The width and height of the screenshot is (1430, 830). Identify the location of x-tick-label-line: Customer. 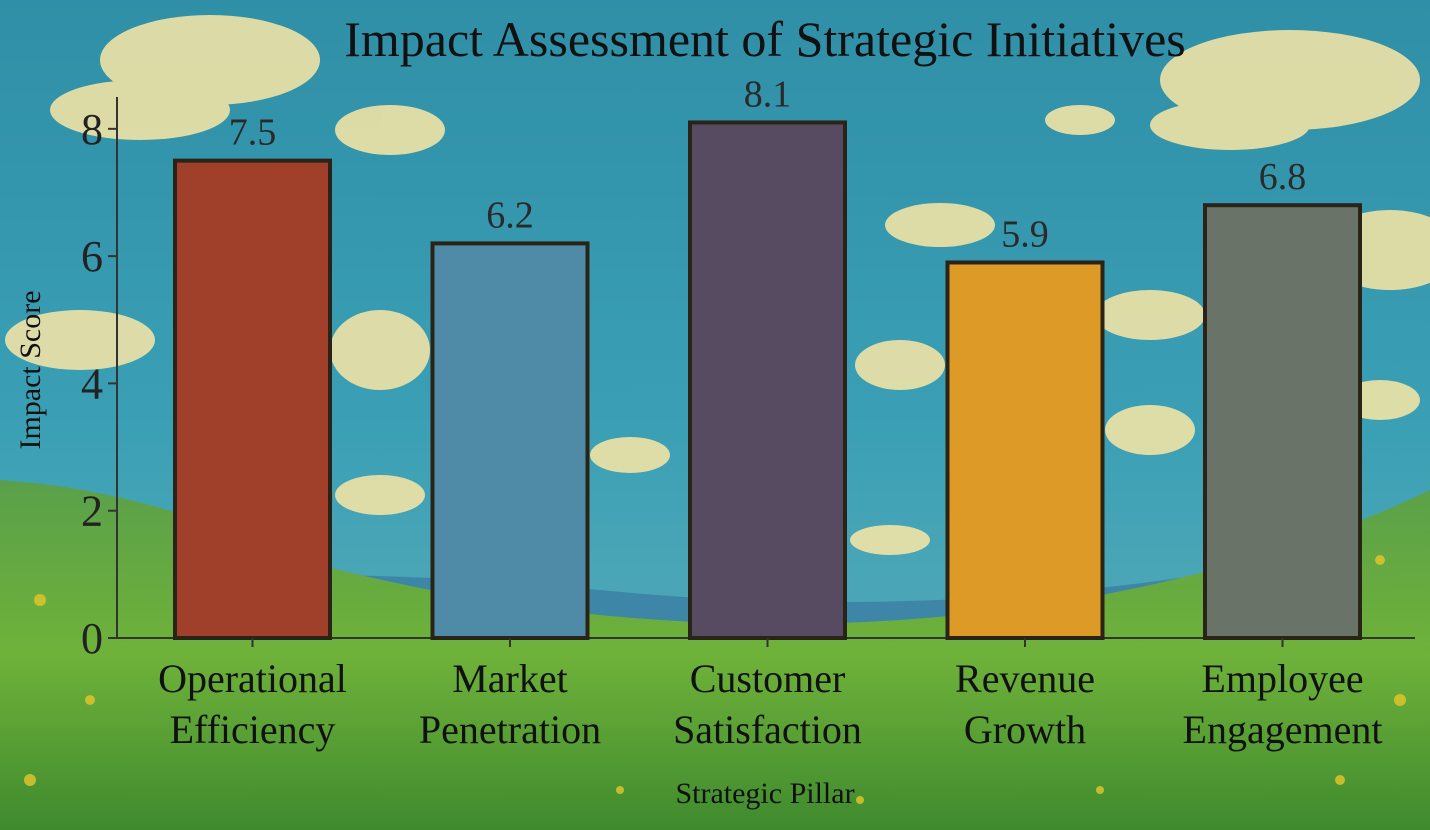
(768, 678).